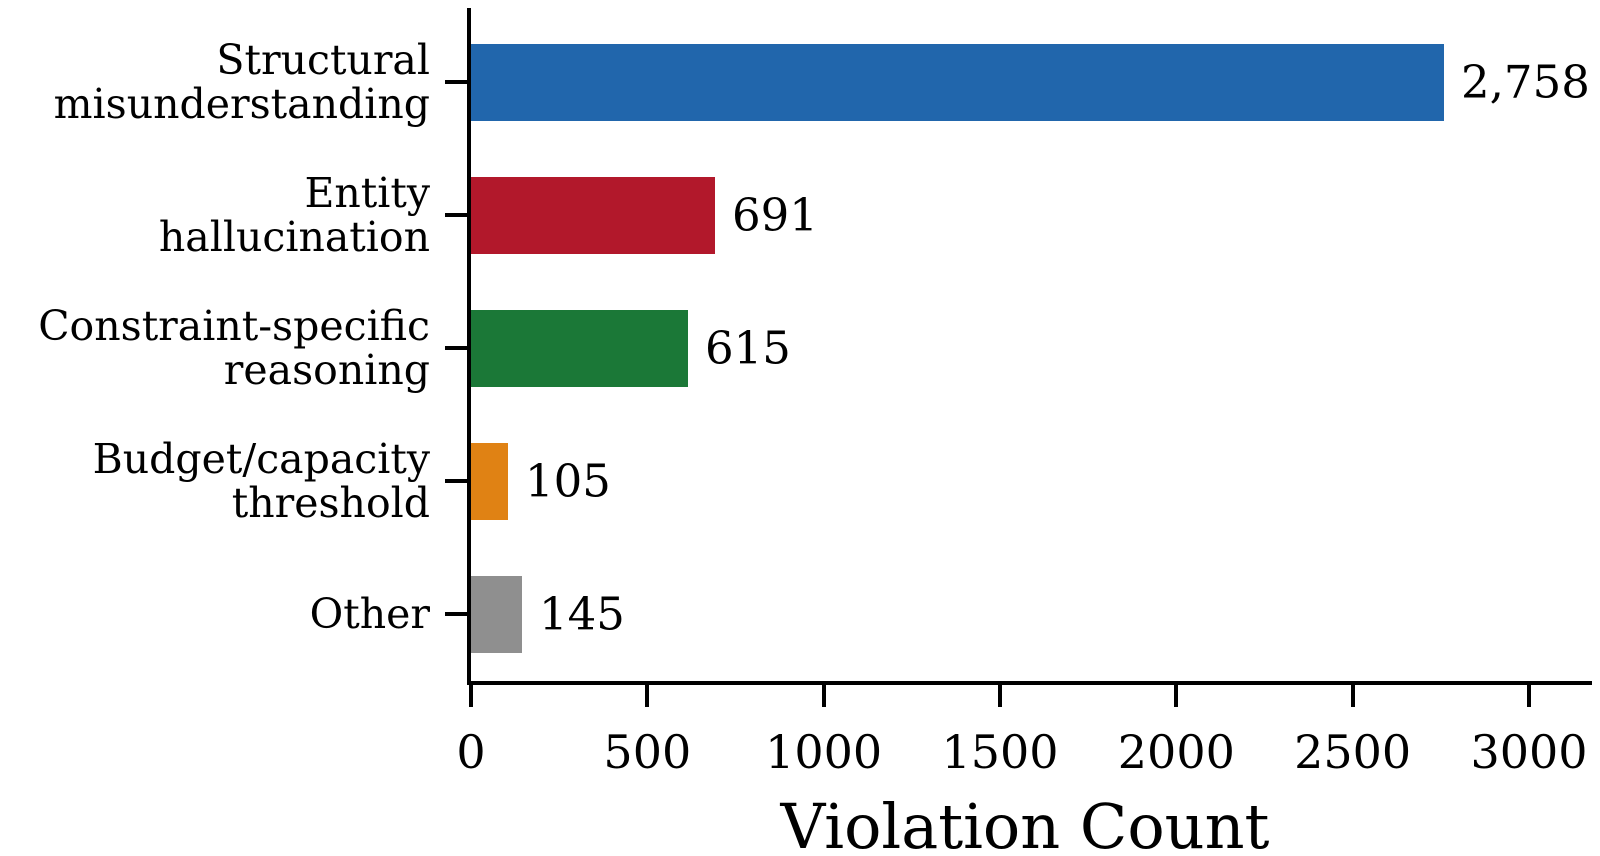  What do you see at coordinates (647, 752) in the screenshot?
I see `x-tick-label: 500` at bounding box center [647, 752].